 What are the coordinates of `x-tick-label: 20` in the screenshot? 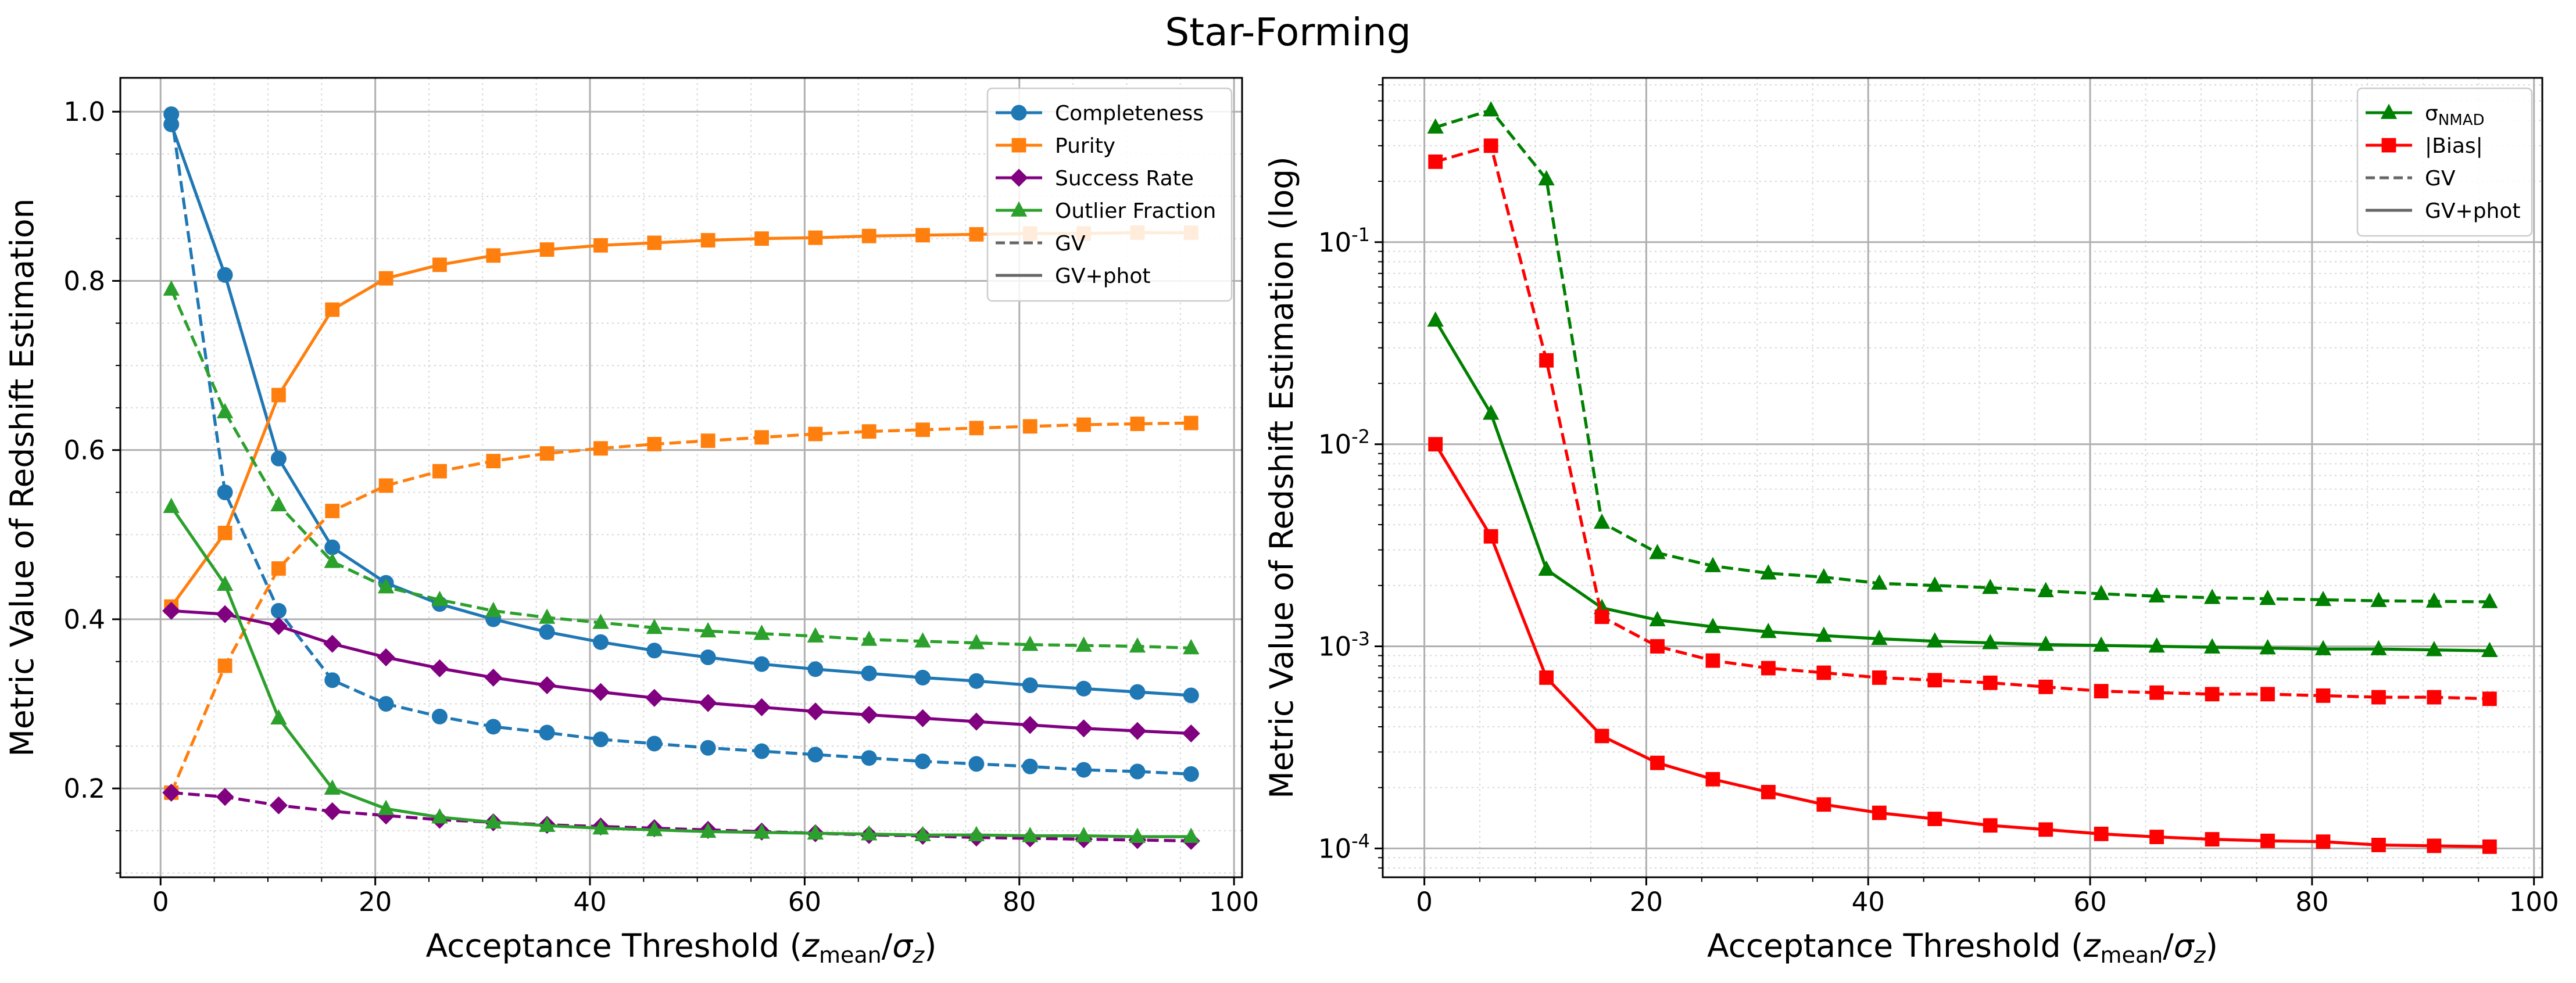 It's located at (1646, 902).